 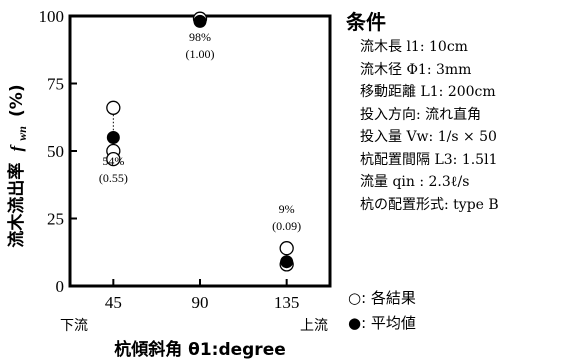 What do you see at coordinates (366, 22) in the screenshot?
I see `conditions-title: 条件` at bounding box center [366, 22].